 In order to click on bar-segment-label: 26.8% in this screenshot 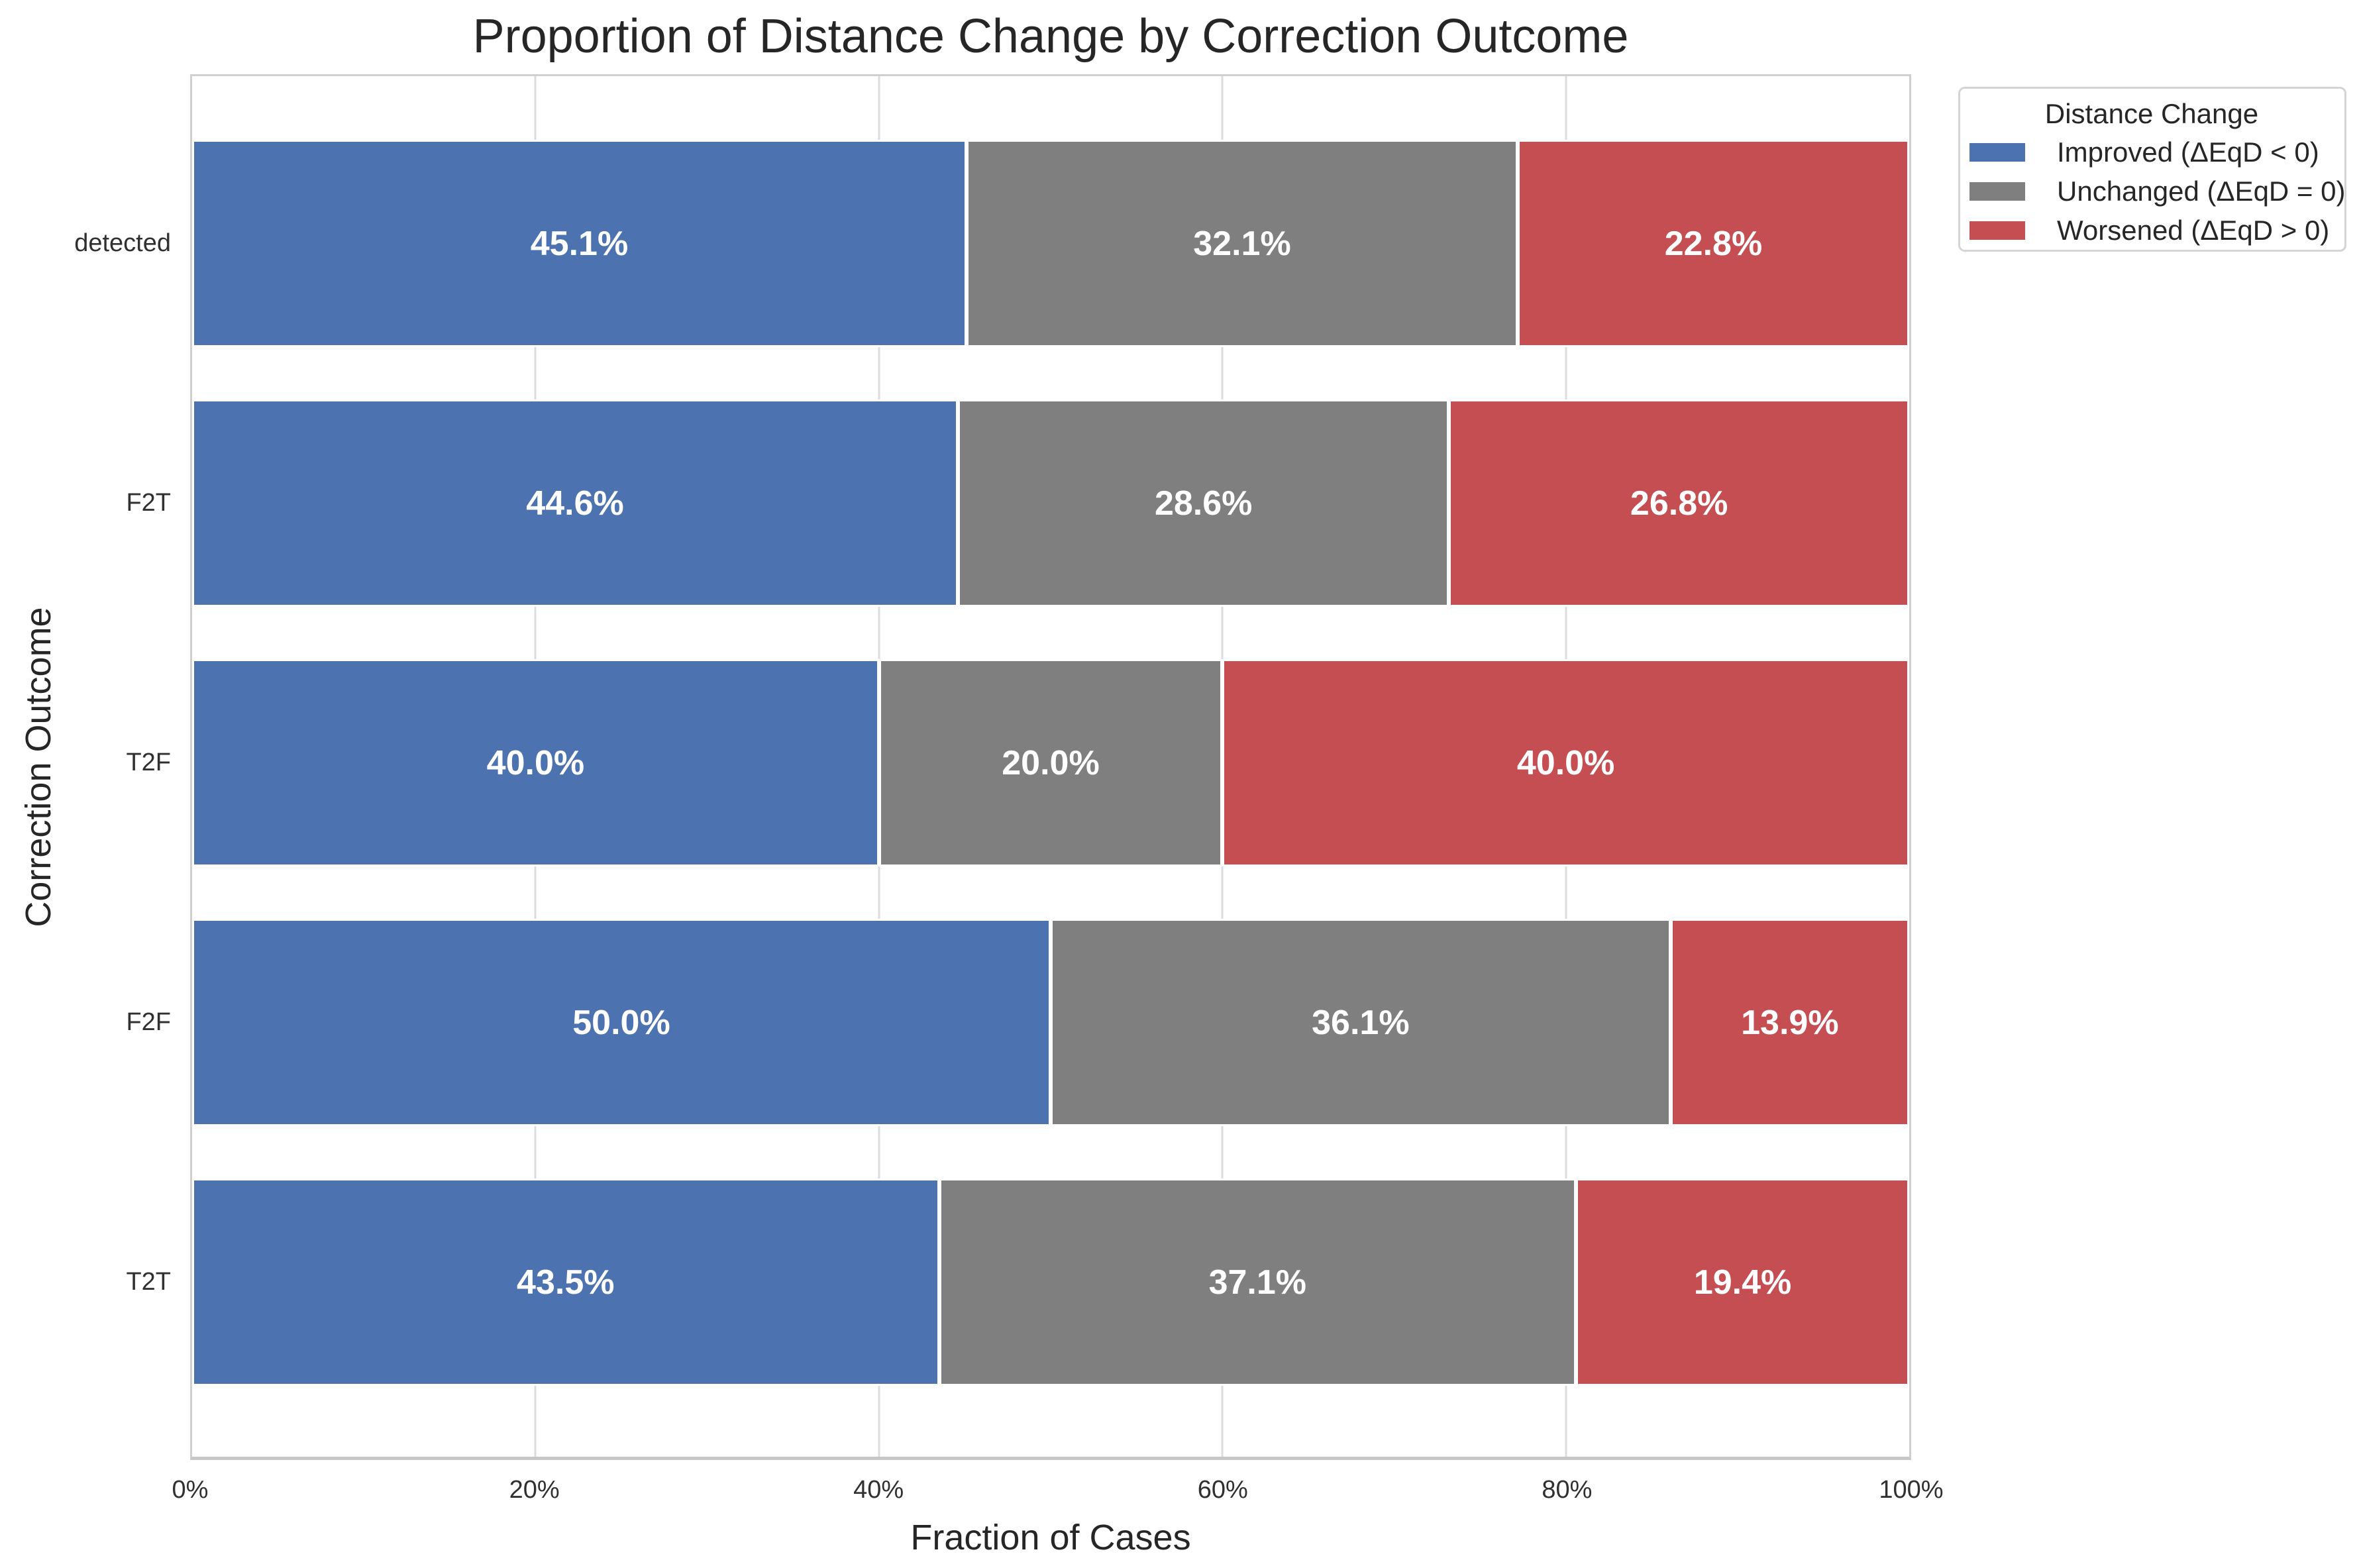, I will do `click(1679, 503)`.